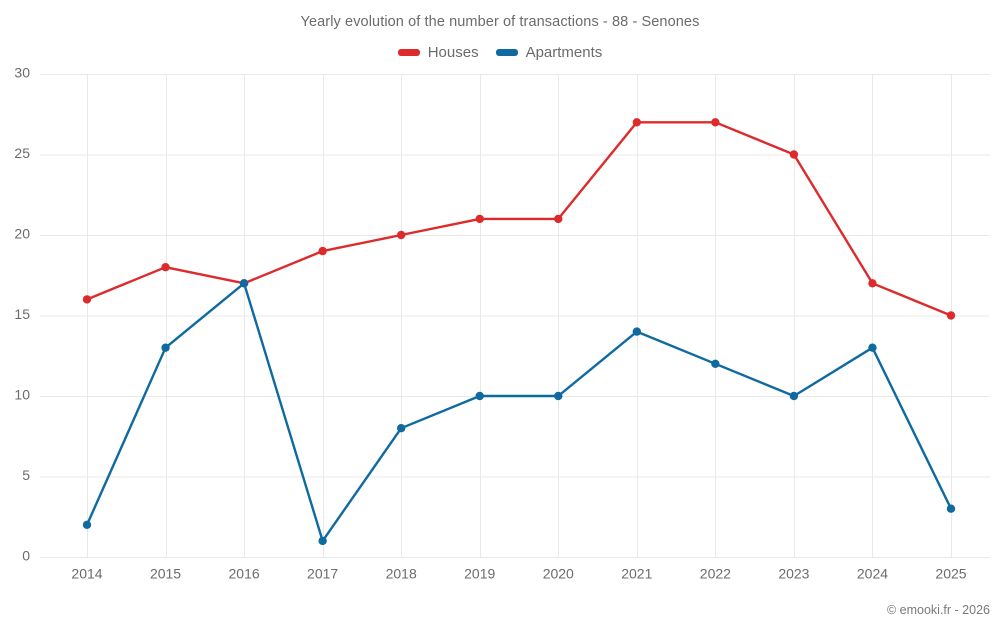 This screenshot has width=1000, height=625. Describe the element at coordinates (26, 475) in the screenshot. I see `y-tick-label: 5` at that location.